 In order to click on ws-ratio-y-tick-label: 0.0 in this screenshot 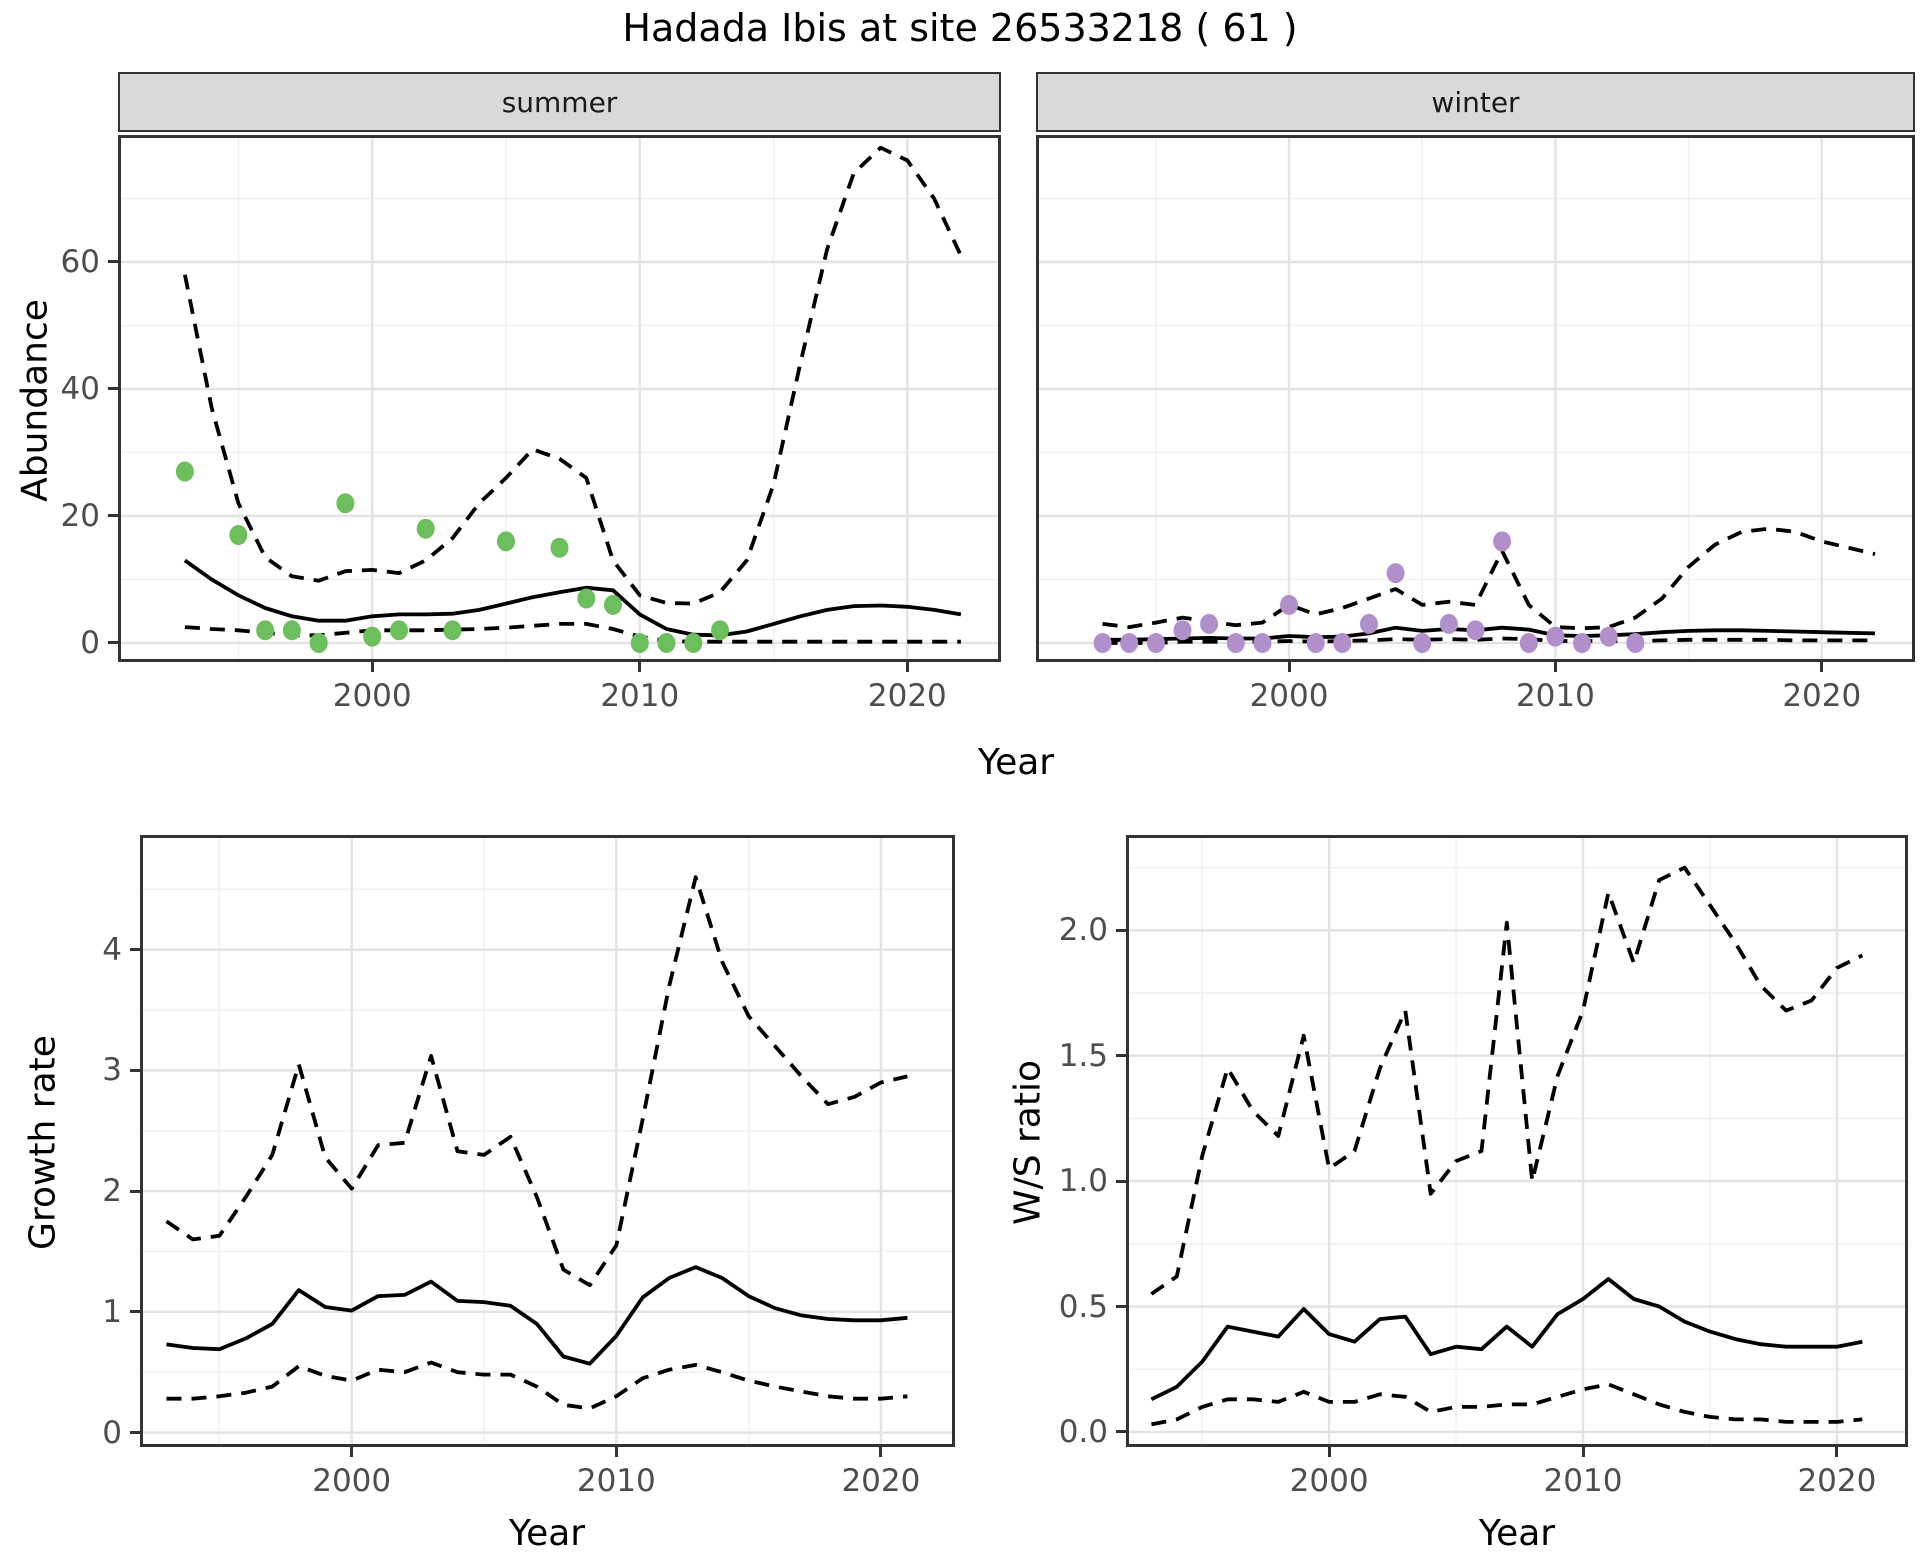, I will do `click(1083, 1431)`.